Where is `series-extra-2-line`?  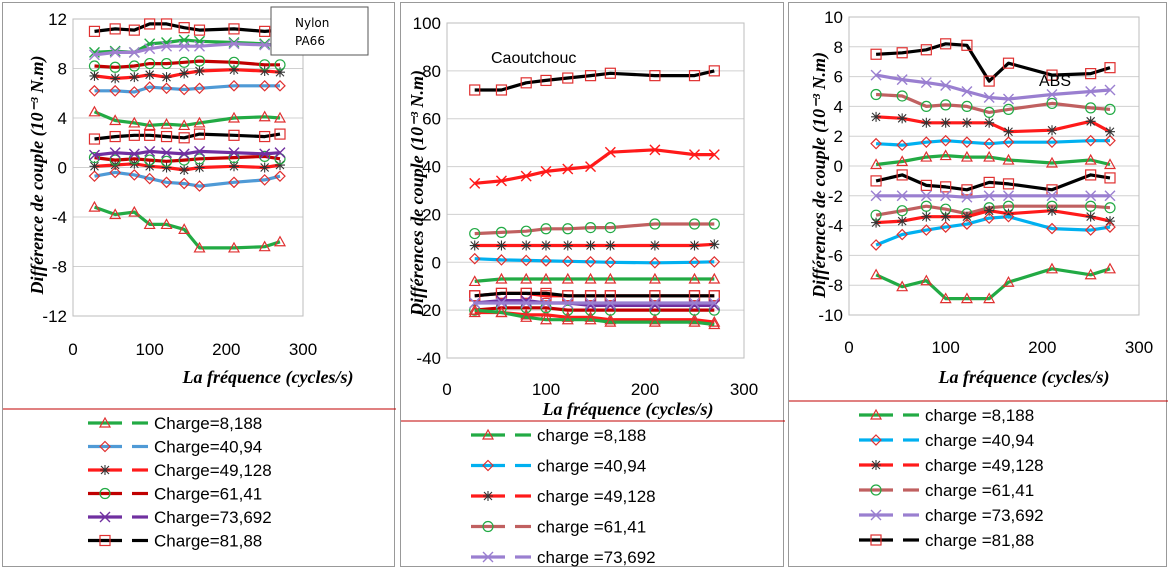 series-extra-2-line is located at coordinates (993, 196).